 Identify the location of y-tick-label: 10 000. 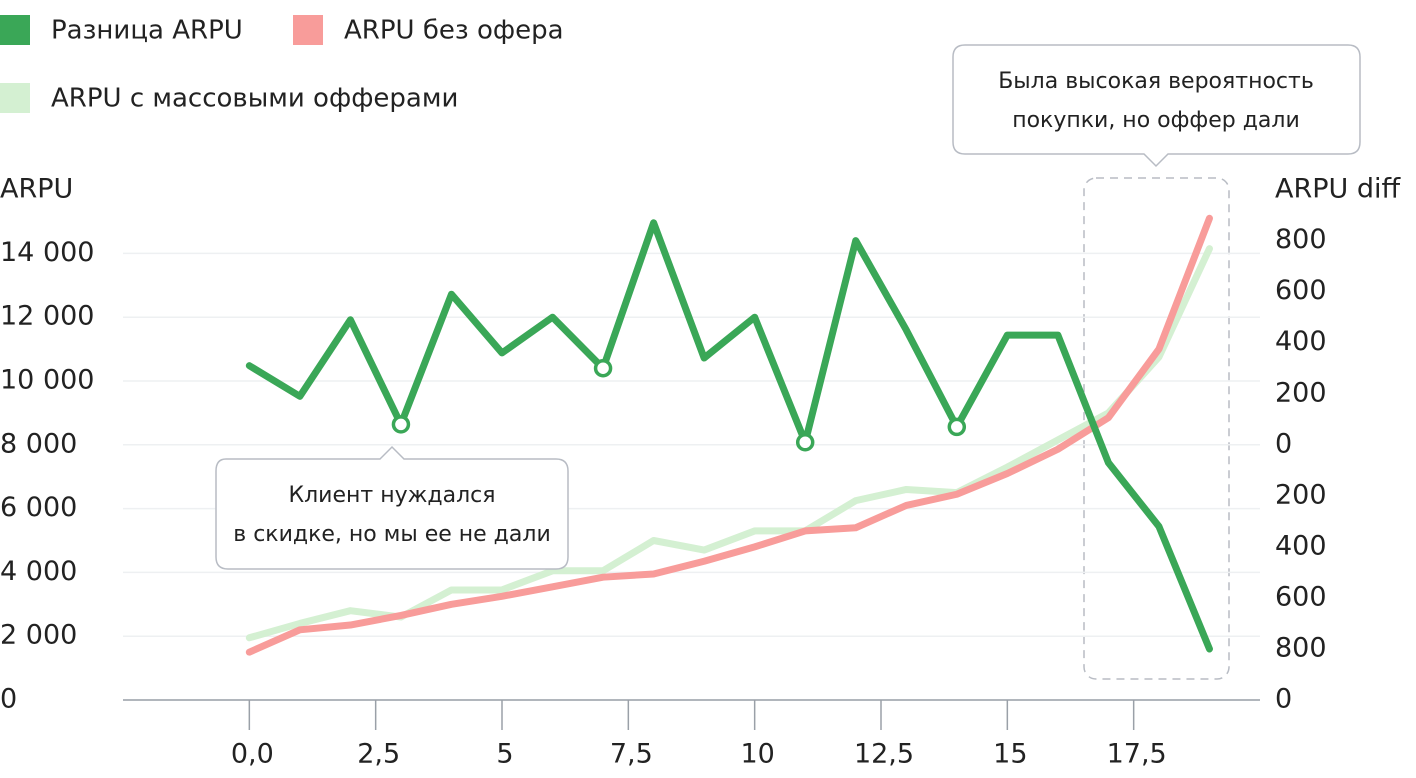
(47, 380).